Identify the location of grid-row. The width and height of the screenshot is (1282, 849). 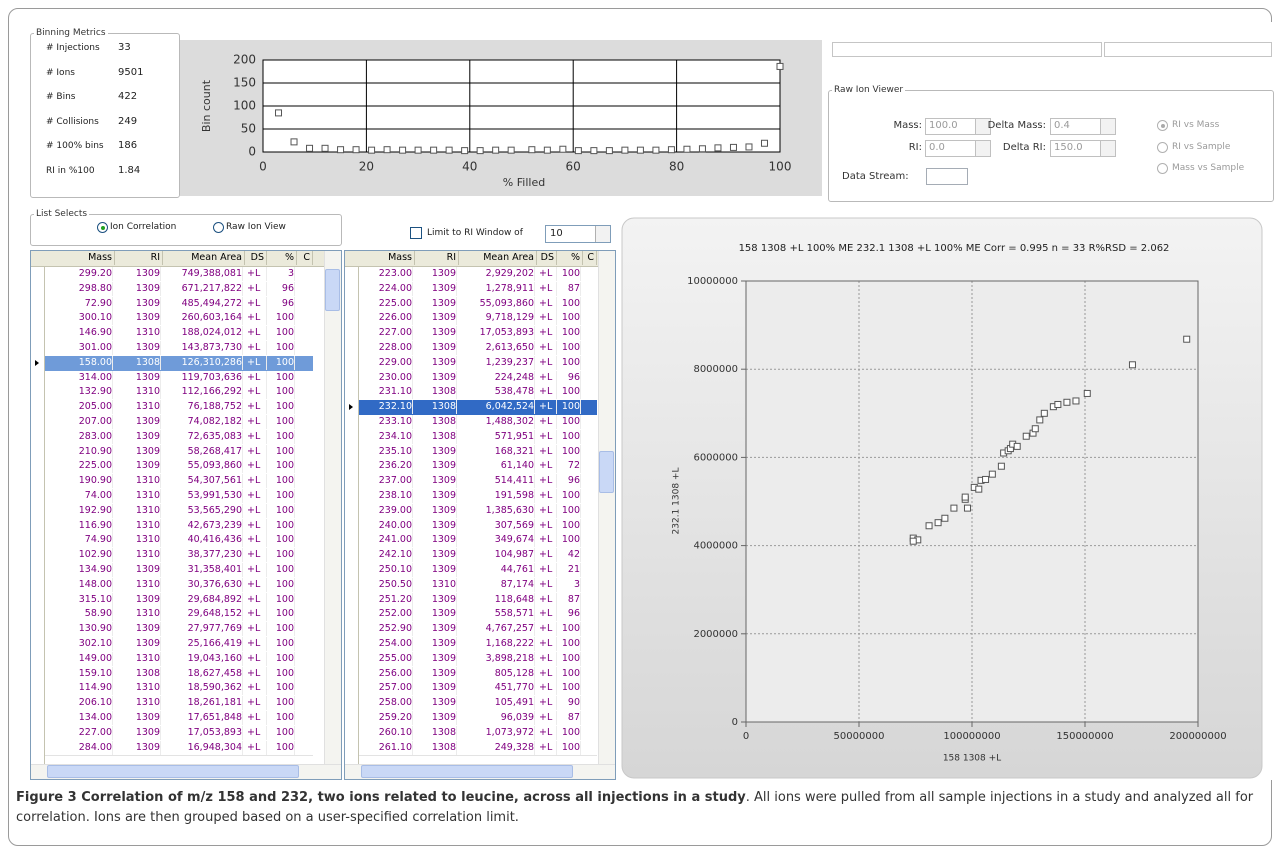
(478, 748).